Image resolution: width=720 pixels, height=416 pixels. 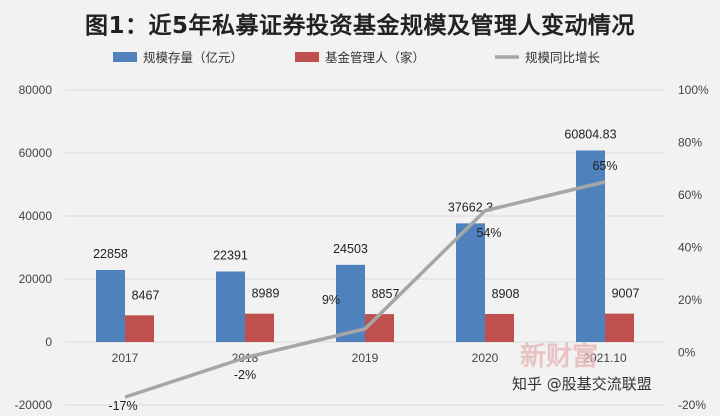 I want to click on y-left-tick-label: 0, so click(x=48, y=342).